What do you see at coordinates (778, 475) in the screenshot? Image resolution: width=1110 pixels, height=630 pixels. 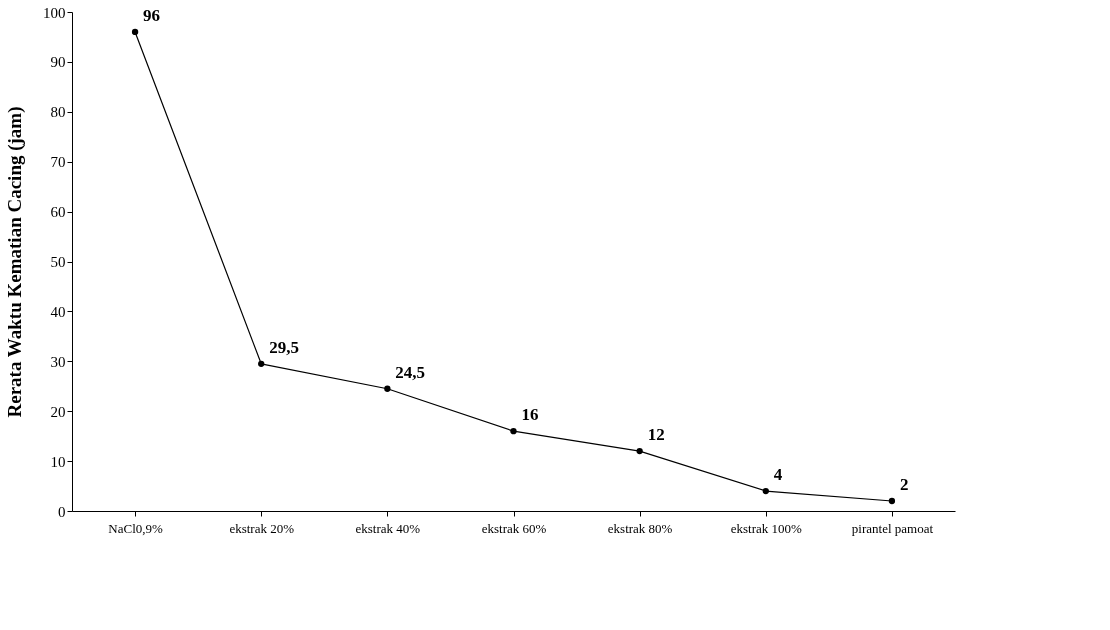 I see `data-label: 4` at bounding box center [778, 475].